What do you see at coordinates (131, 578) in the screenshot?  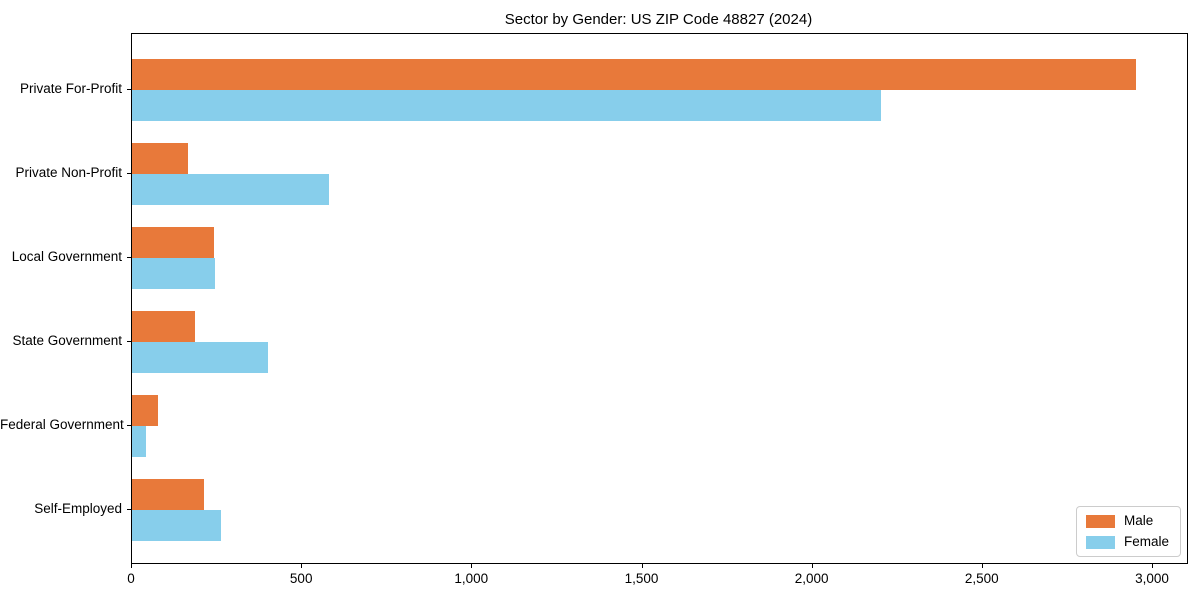 I see `x-tick-label-0: 0` at bounding box center [131, 578].